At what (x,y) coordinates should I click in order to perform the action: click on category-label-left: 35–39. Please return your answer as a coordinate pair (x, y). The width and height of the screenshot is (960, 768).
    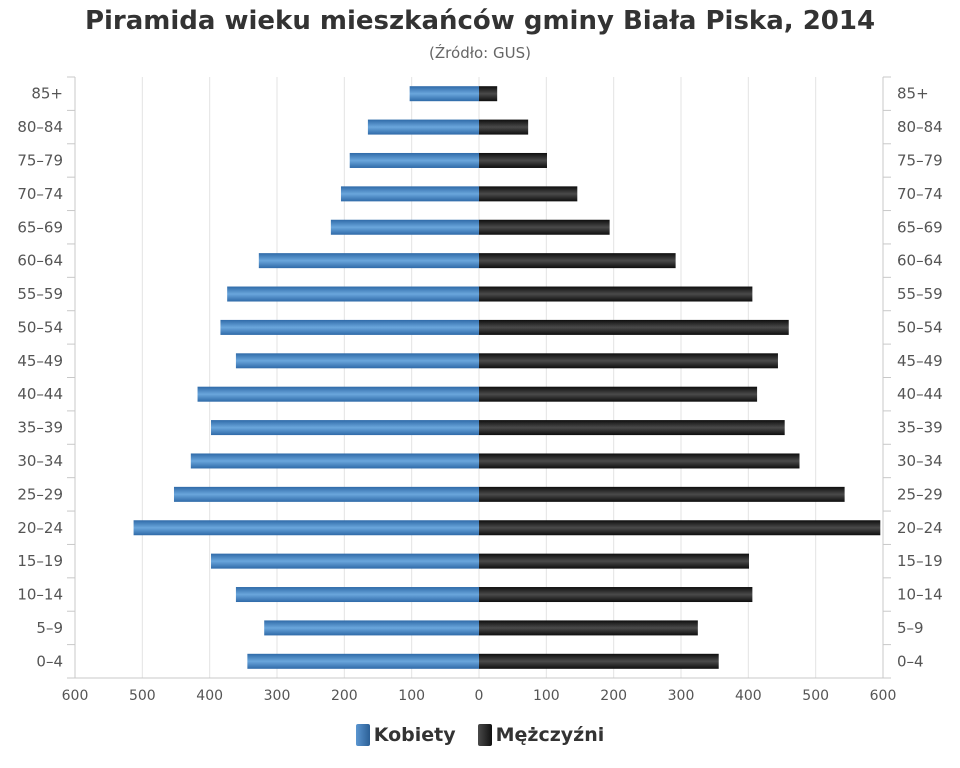
    Looking at the image, I should click on (40, 428).